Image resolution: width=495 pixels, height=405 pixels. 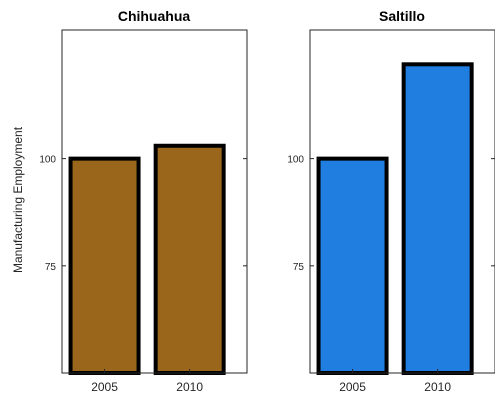 What do you see at coordinates (154, 16) in the screenshot?
I see `chart-title-chihuahua: Chihuahua` at bounding box center [154, 16].